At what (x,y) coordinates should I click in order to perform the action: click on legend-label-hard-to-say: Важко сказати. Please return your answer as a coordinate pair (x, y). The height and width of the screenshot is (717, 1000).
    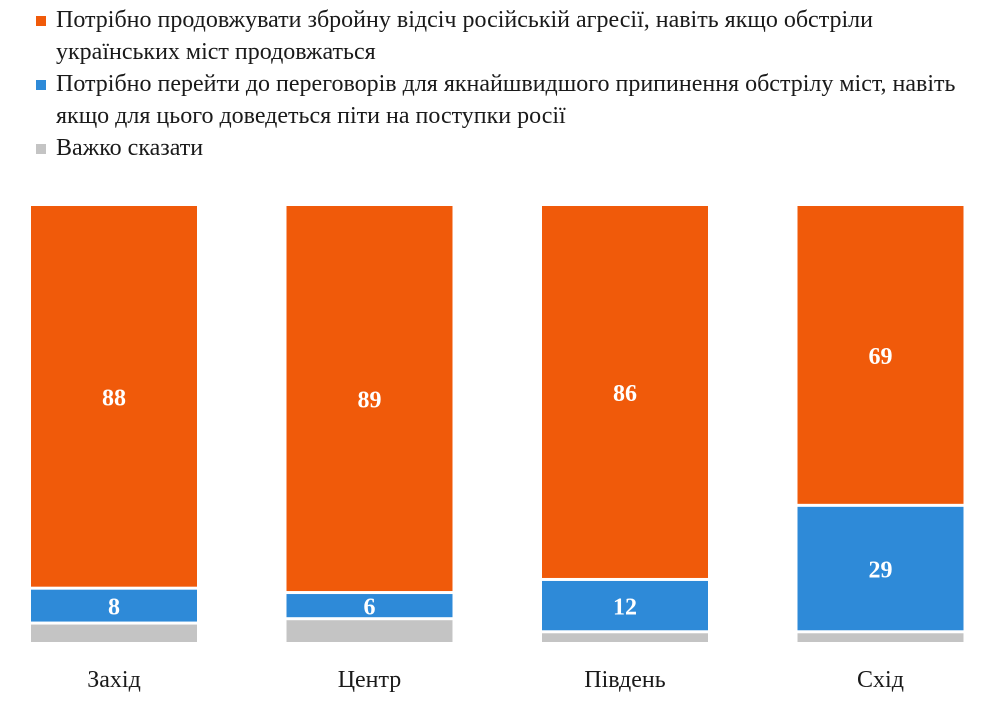
    Looking at the image, I should click on (130, 148).